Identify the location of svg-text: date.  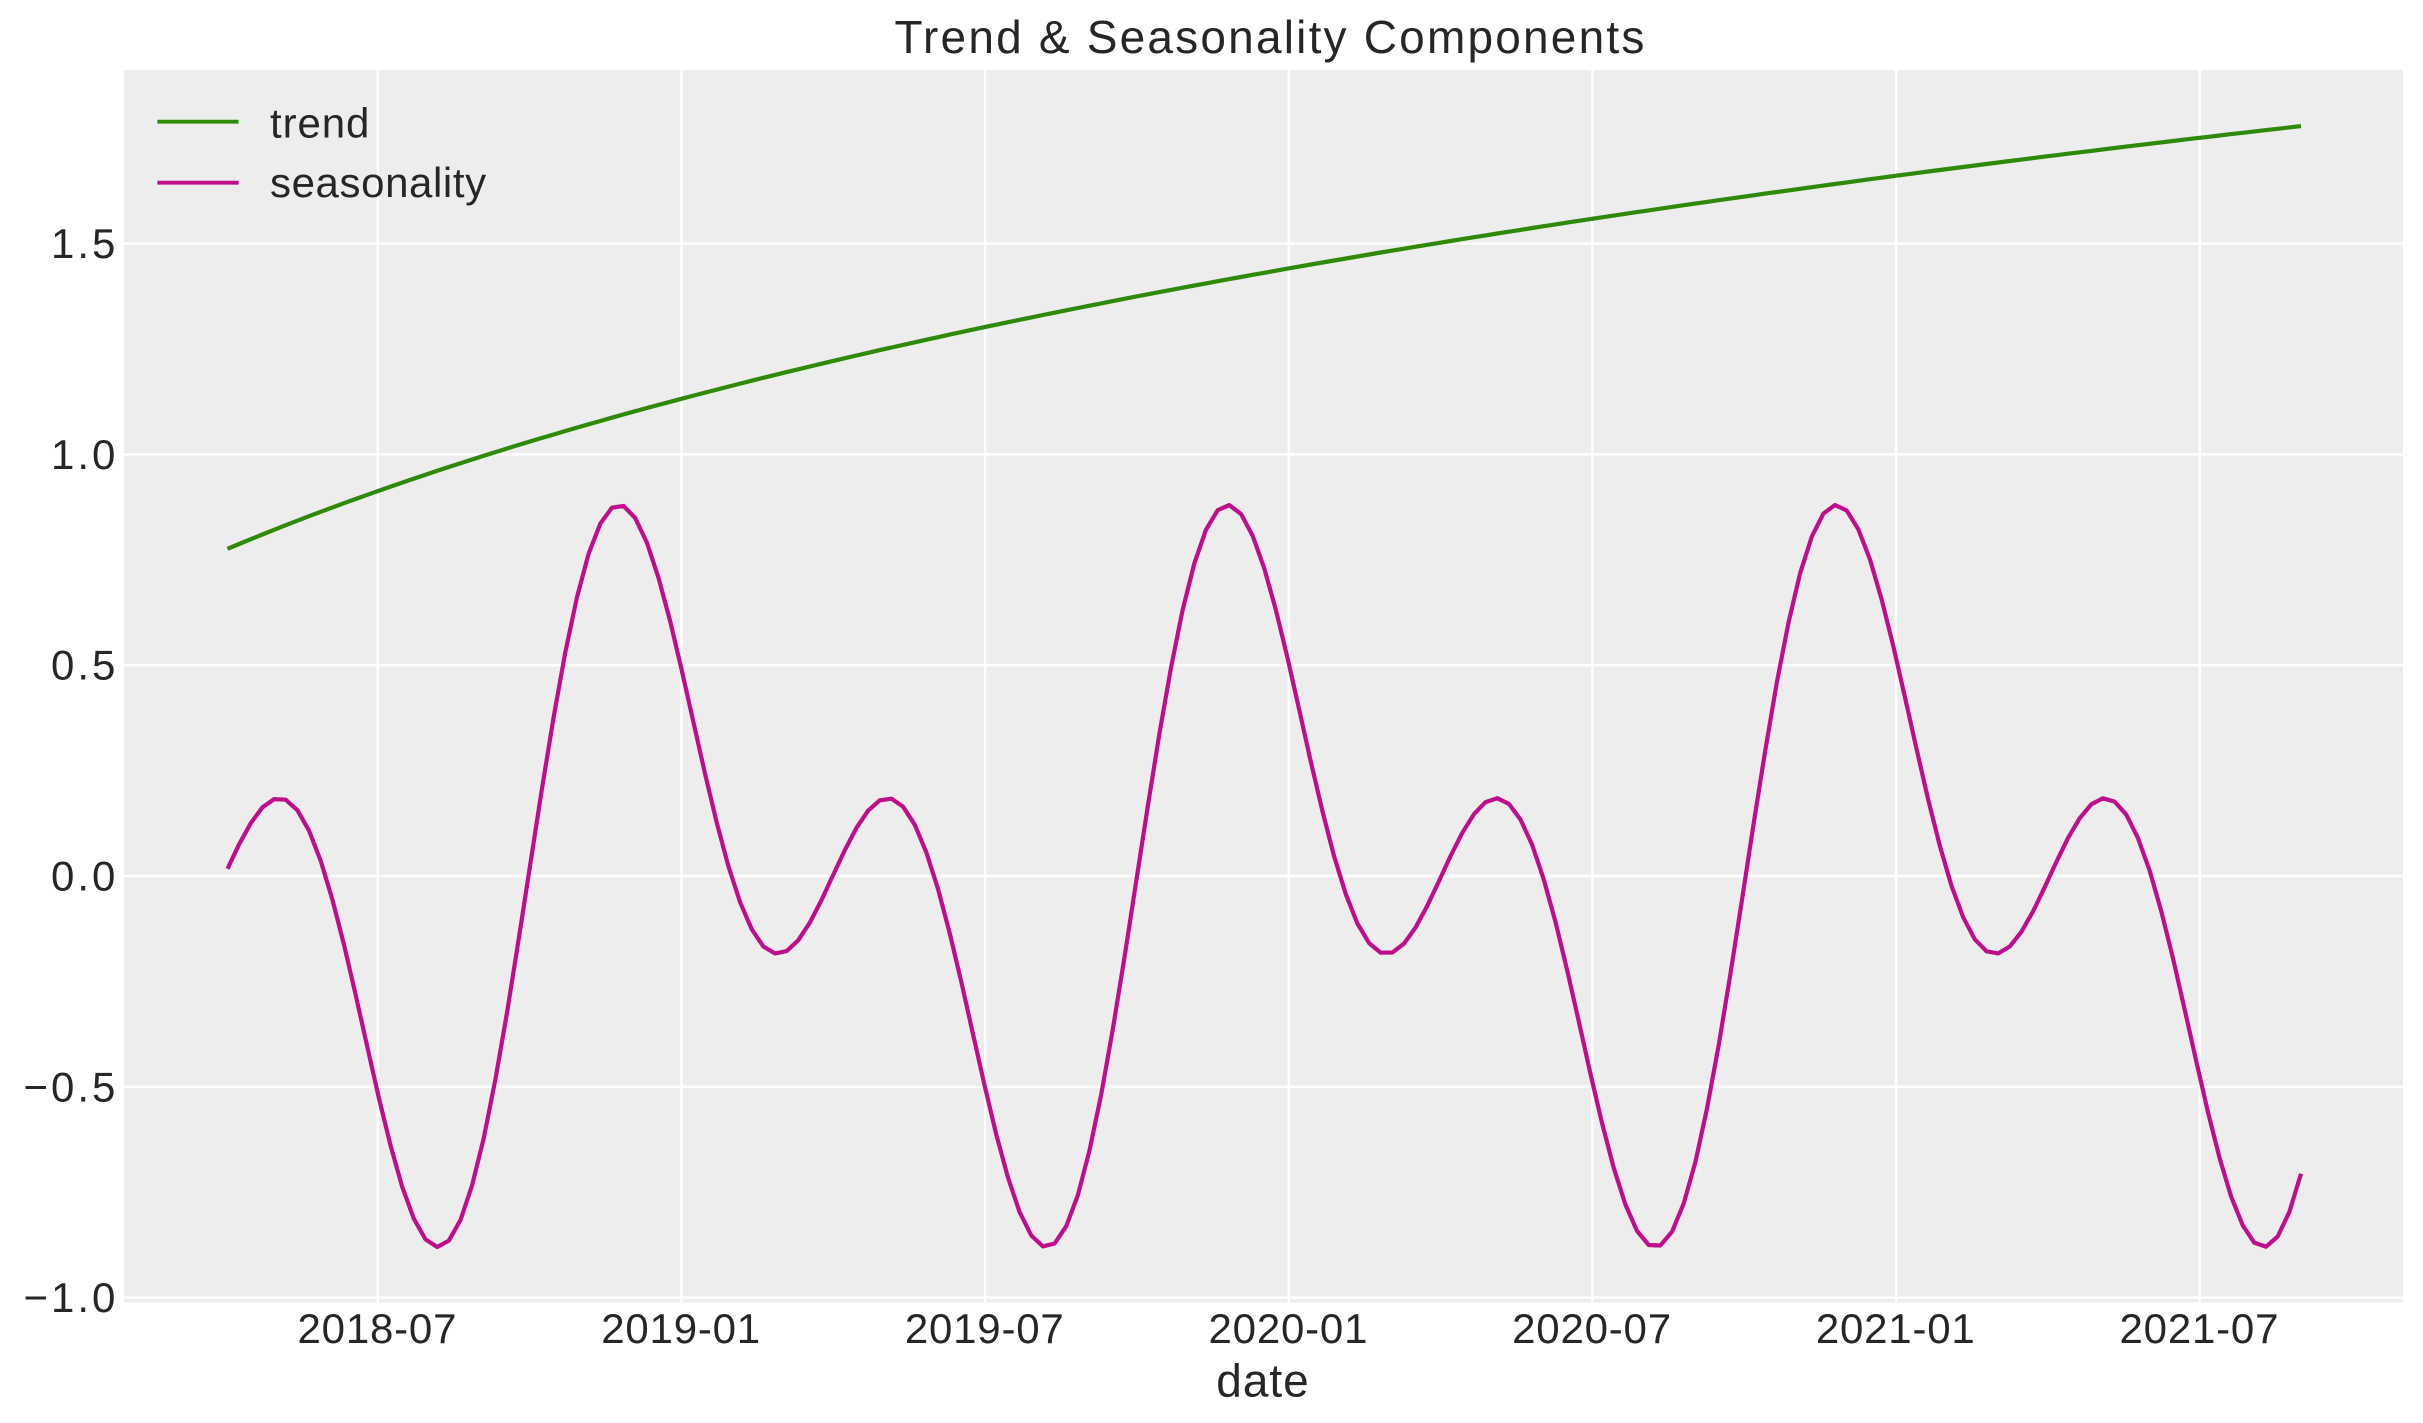
(1263, 1381).